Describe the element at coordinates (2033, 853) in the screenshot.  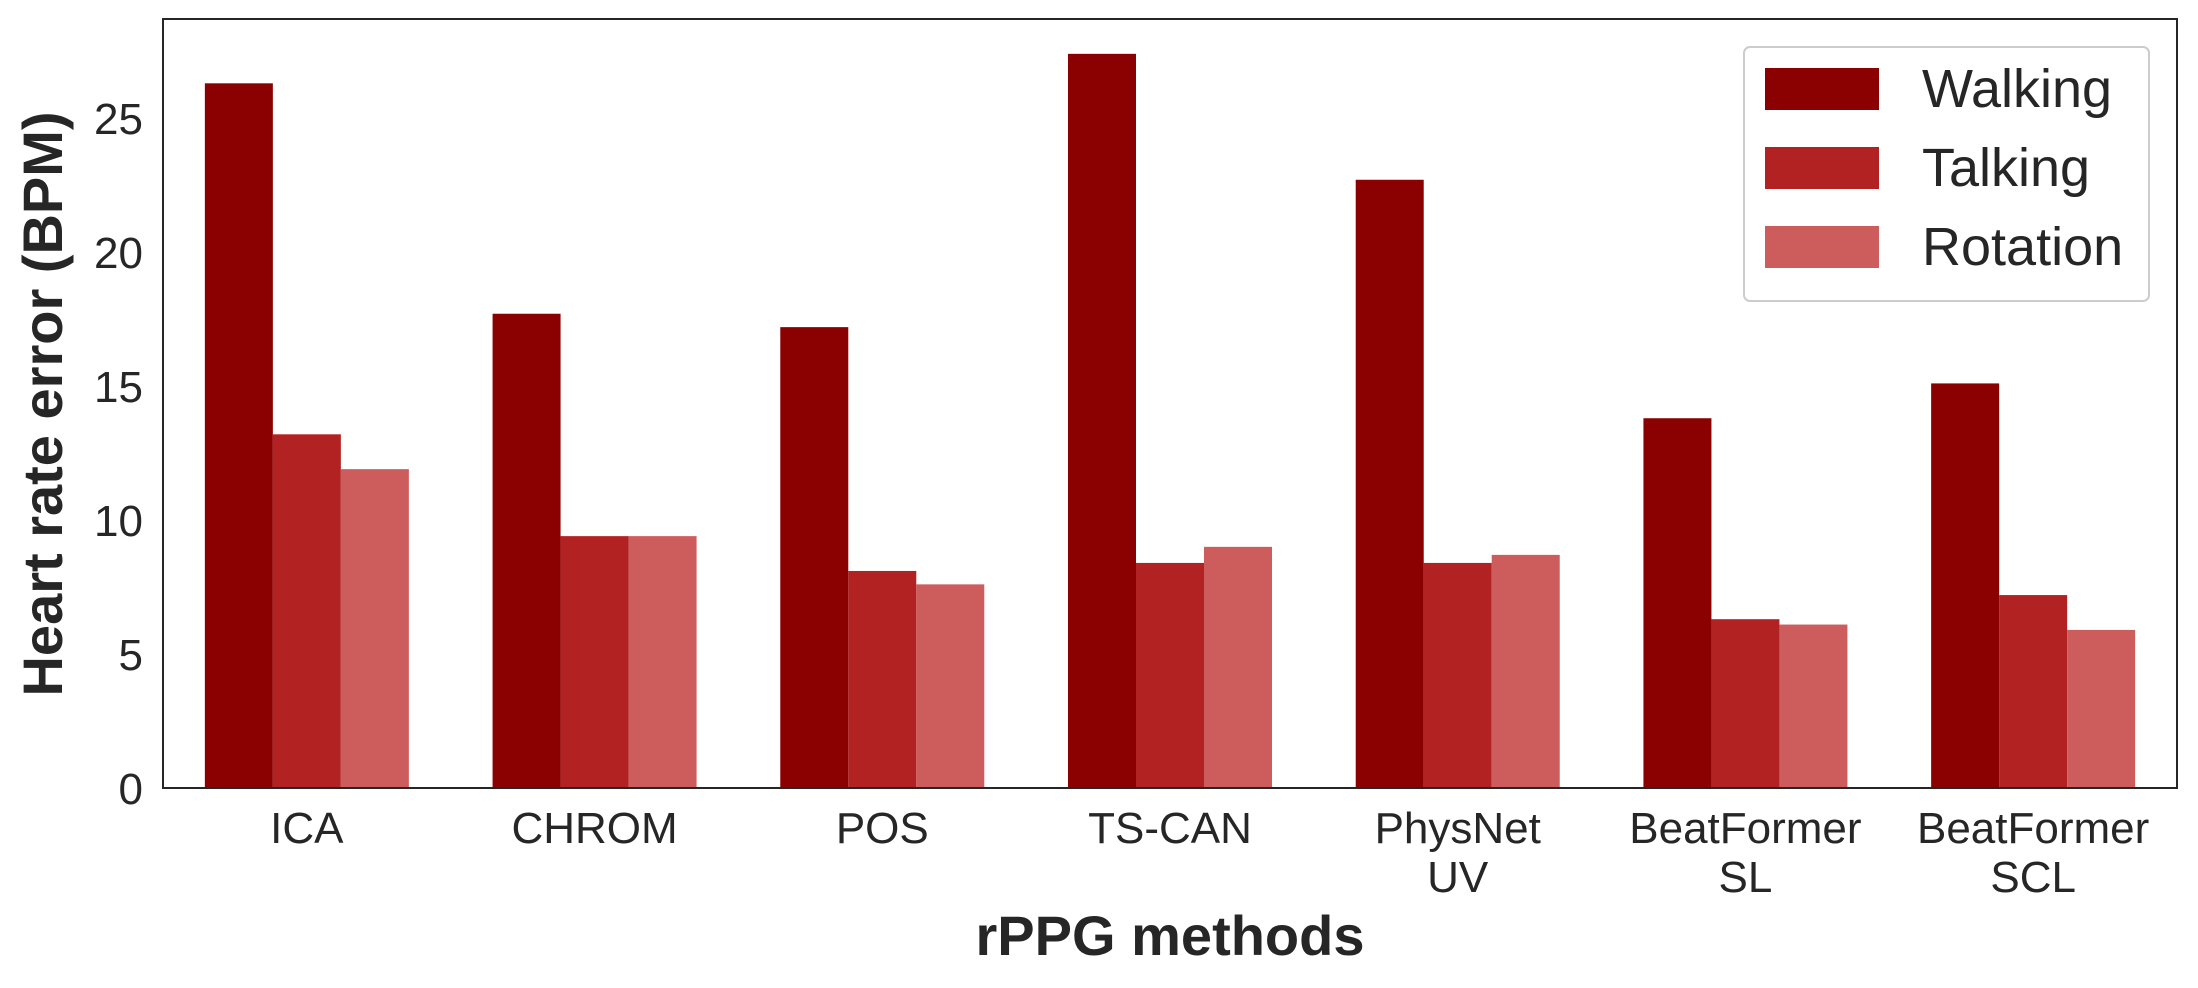
I see `x-tick-label: BeatFormer SCL` at that location.